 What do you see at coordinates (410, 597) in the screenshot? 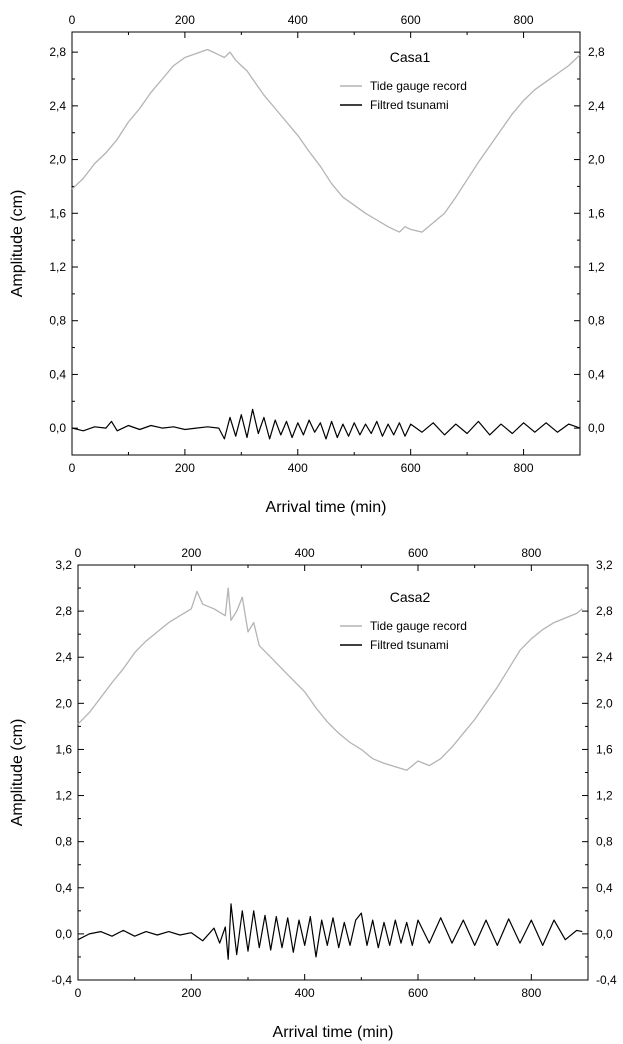
I see `chart-title: Casa2` at bounding box center [410, 597].